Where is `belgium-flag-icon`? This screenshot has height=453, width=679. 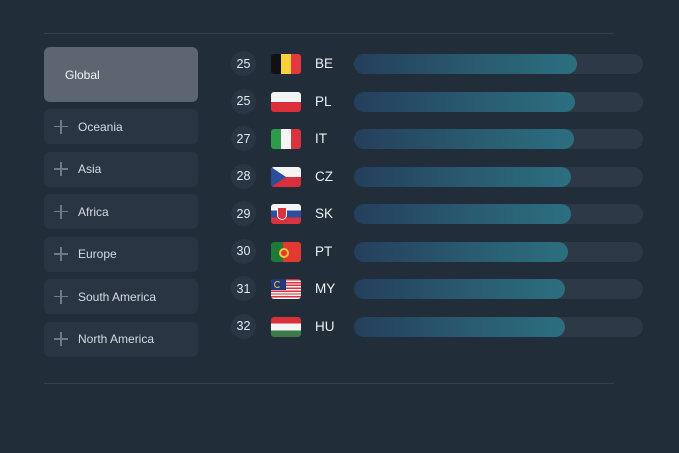 belgium-flag-icon is located at coordinates (286, 64).